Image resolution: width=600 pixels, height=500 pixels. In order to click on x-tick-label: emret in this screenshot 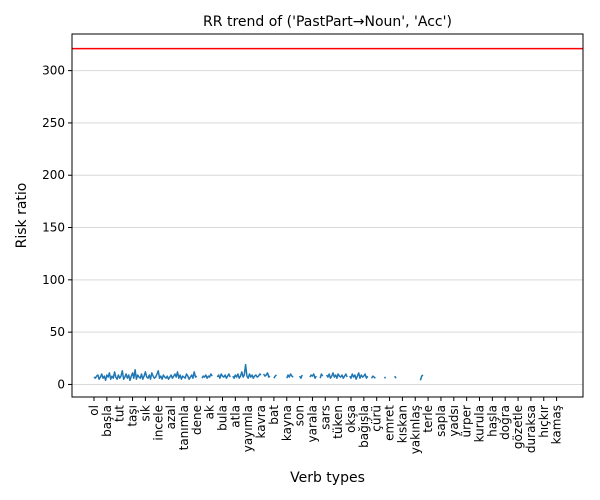, I will do `click(390, 423)`.